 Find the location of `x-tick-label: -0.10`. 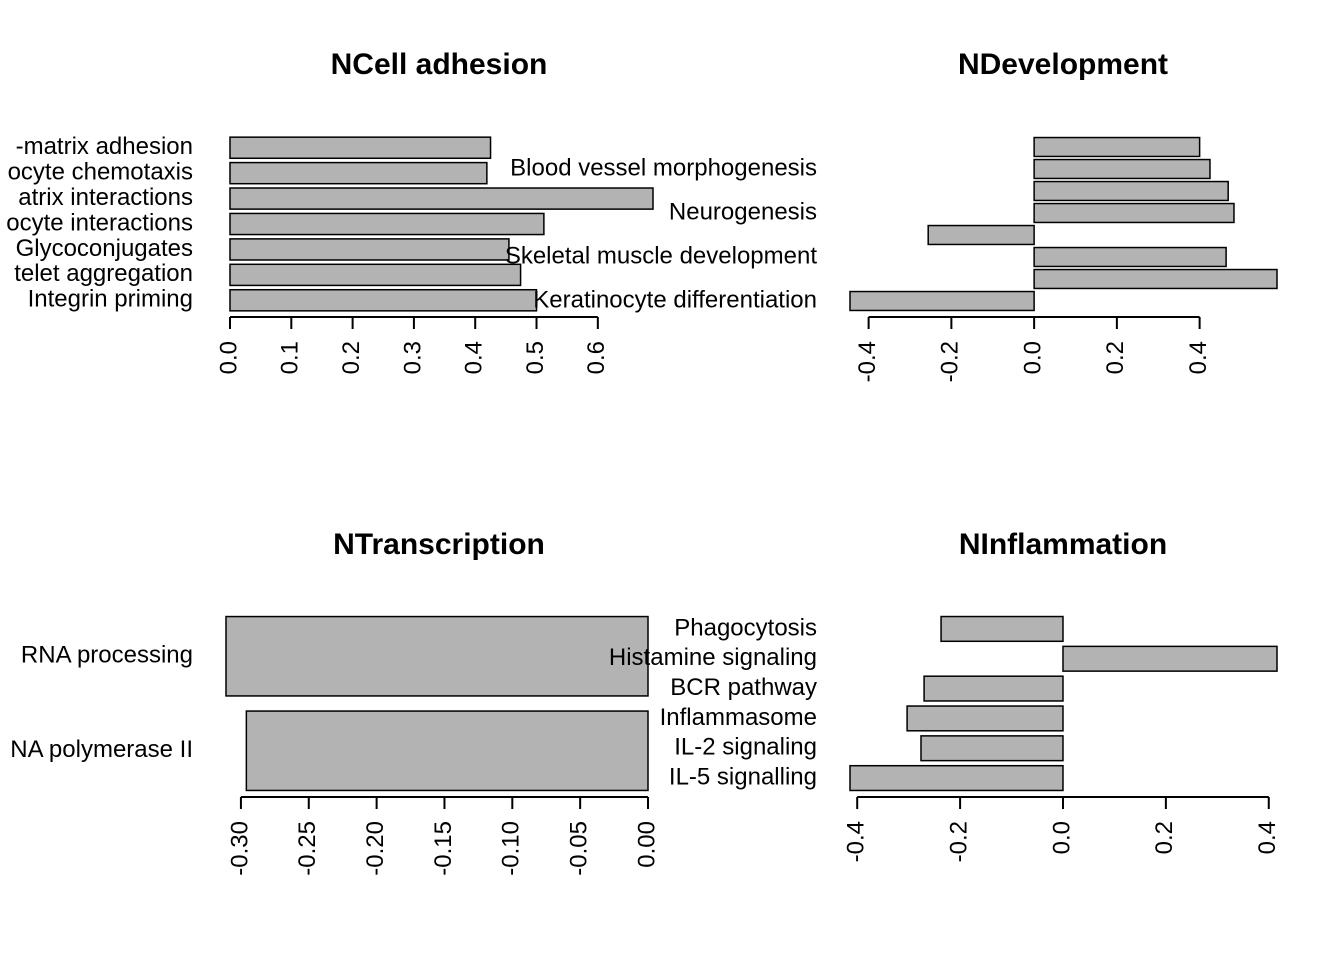

x-tick-label: -0.10 is located at coordinates (511, 848).